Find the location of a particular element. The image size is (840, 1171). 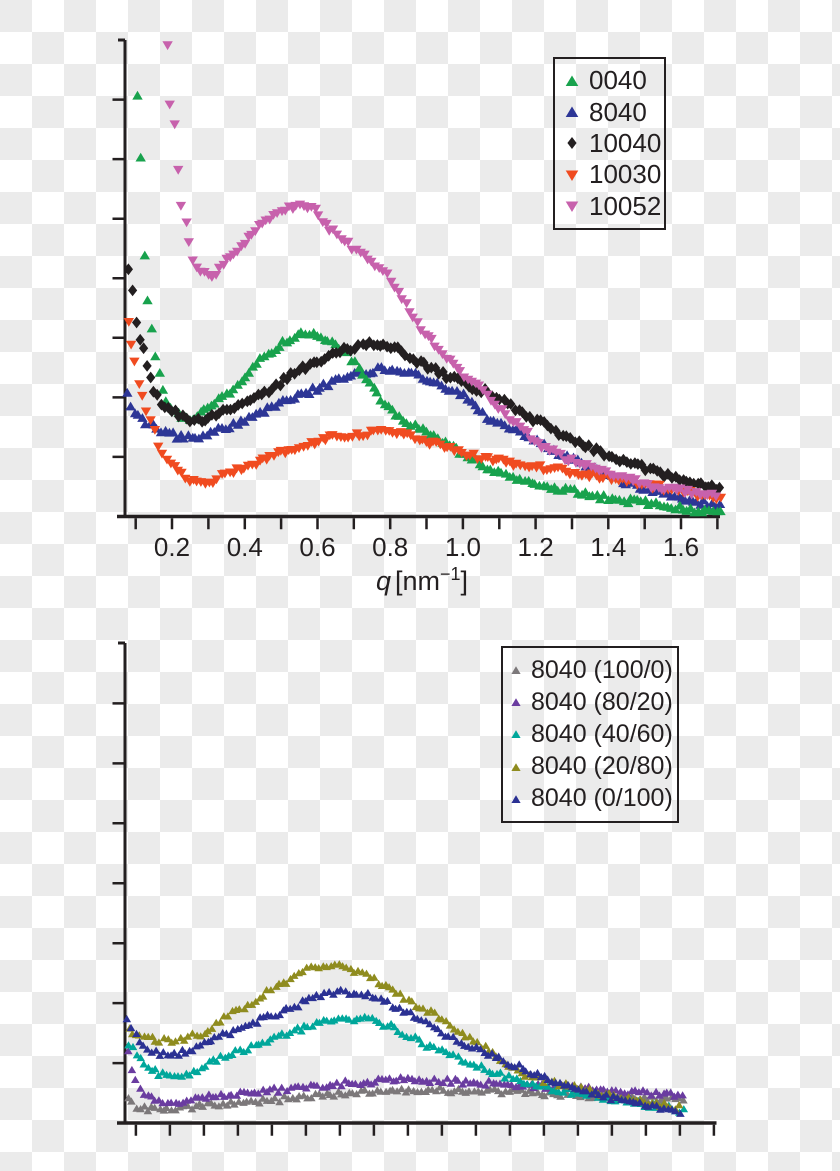

legend-item: 8040 (40/60) is located at coordinates (593, 734).